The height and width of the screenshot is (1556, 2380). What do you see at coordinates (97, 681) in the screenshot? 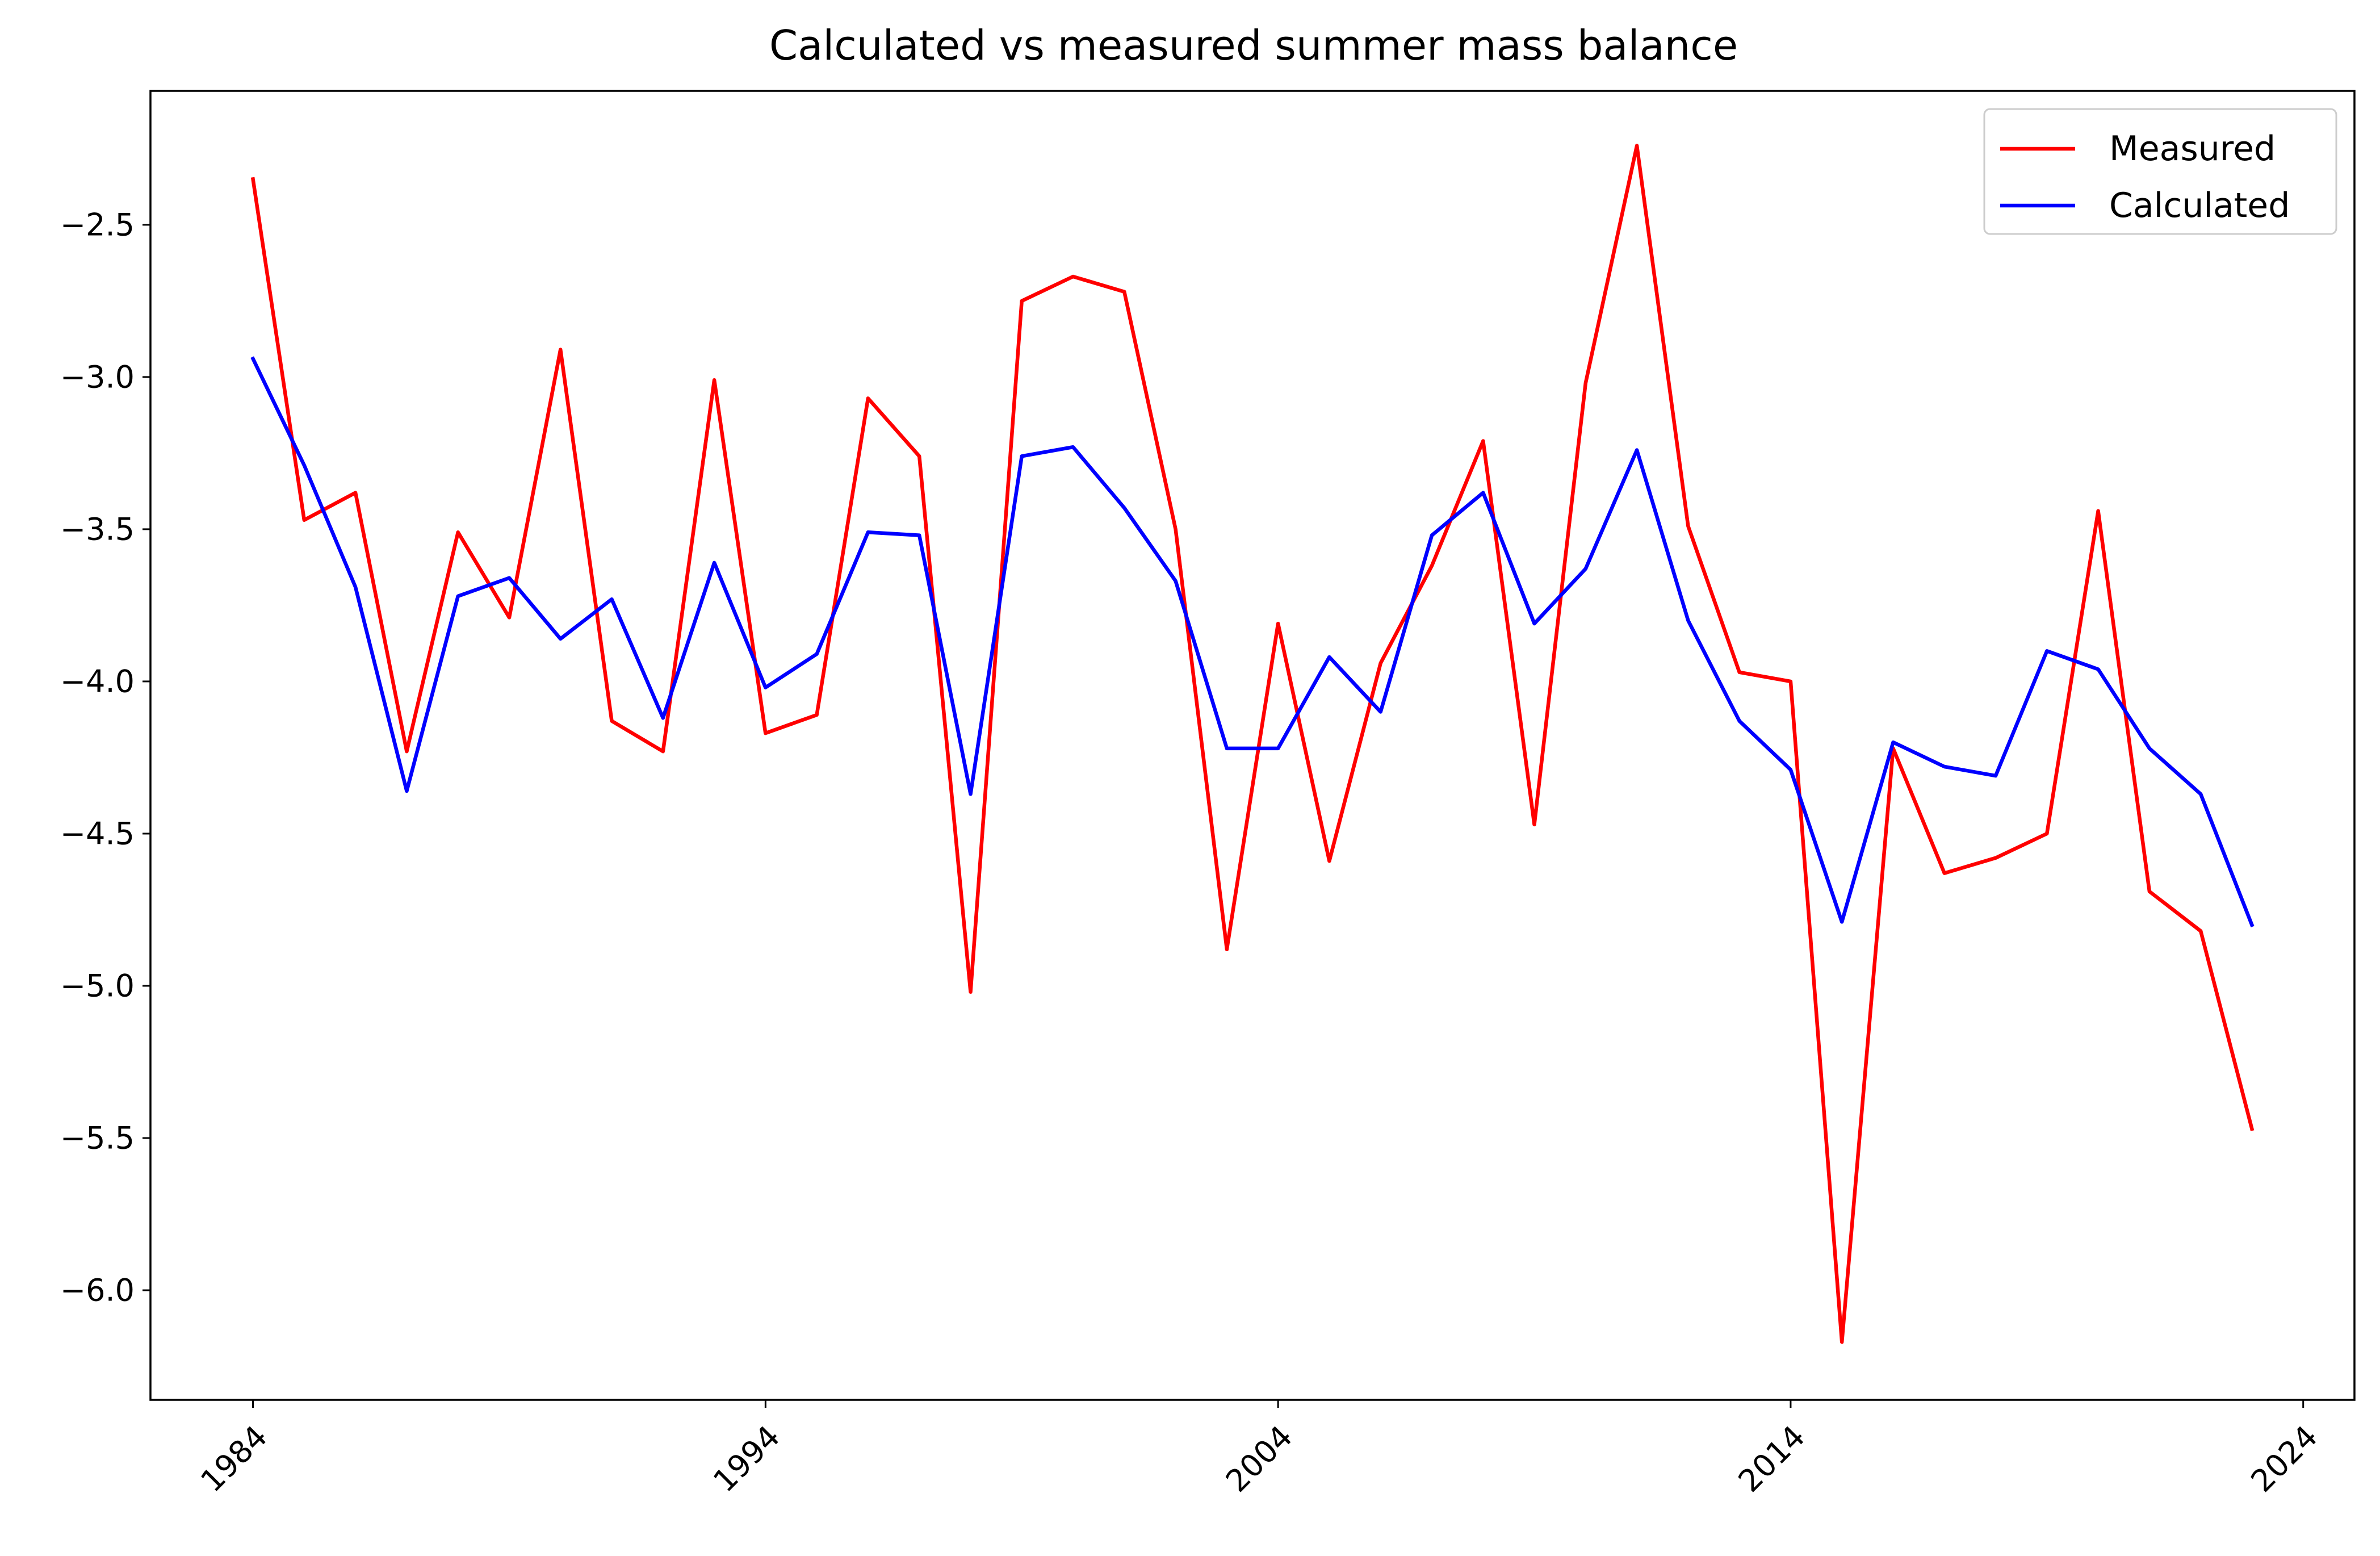
I see `y-tick-label: −4.0` at bounding box center [97, 681].